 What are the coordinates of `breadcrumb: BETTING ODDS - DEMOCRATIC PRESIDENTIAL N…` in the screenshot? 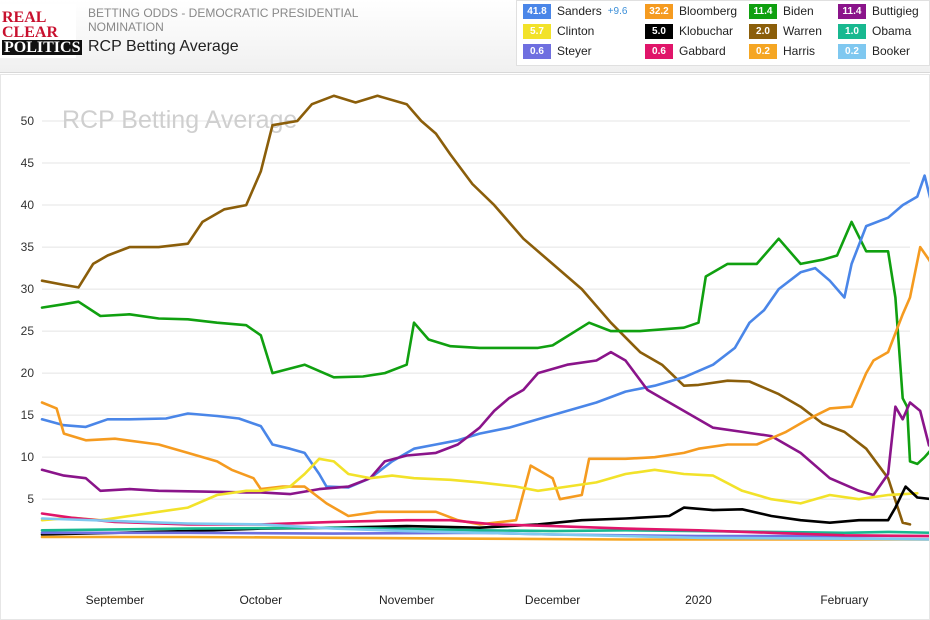 It's located at (223, 20).